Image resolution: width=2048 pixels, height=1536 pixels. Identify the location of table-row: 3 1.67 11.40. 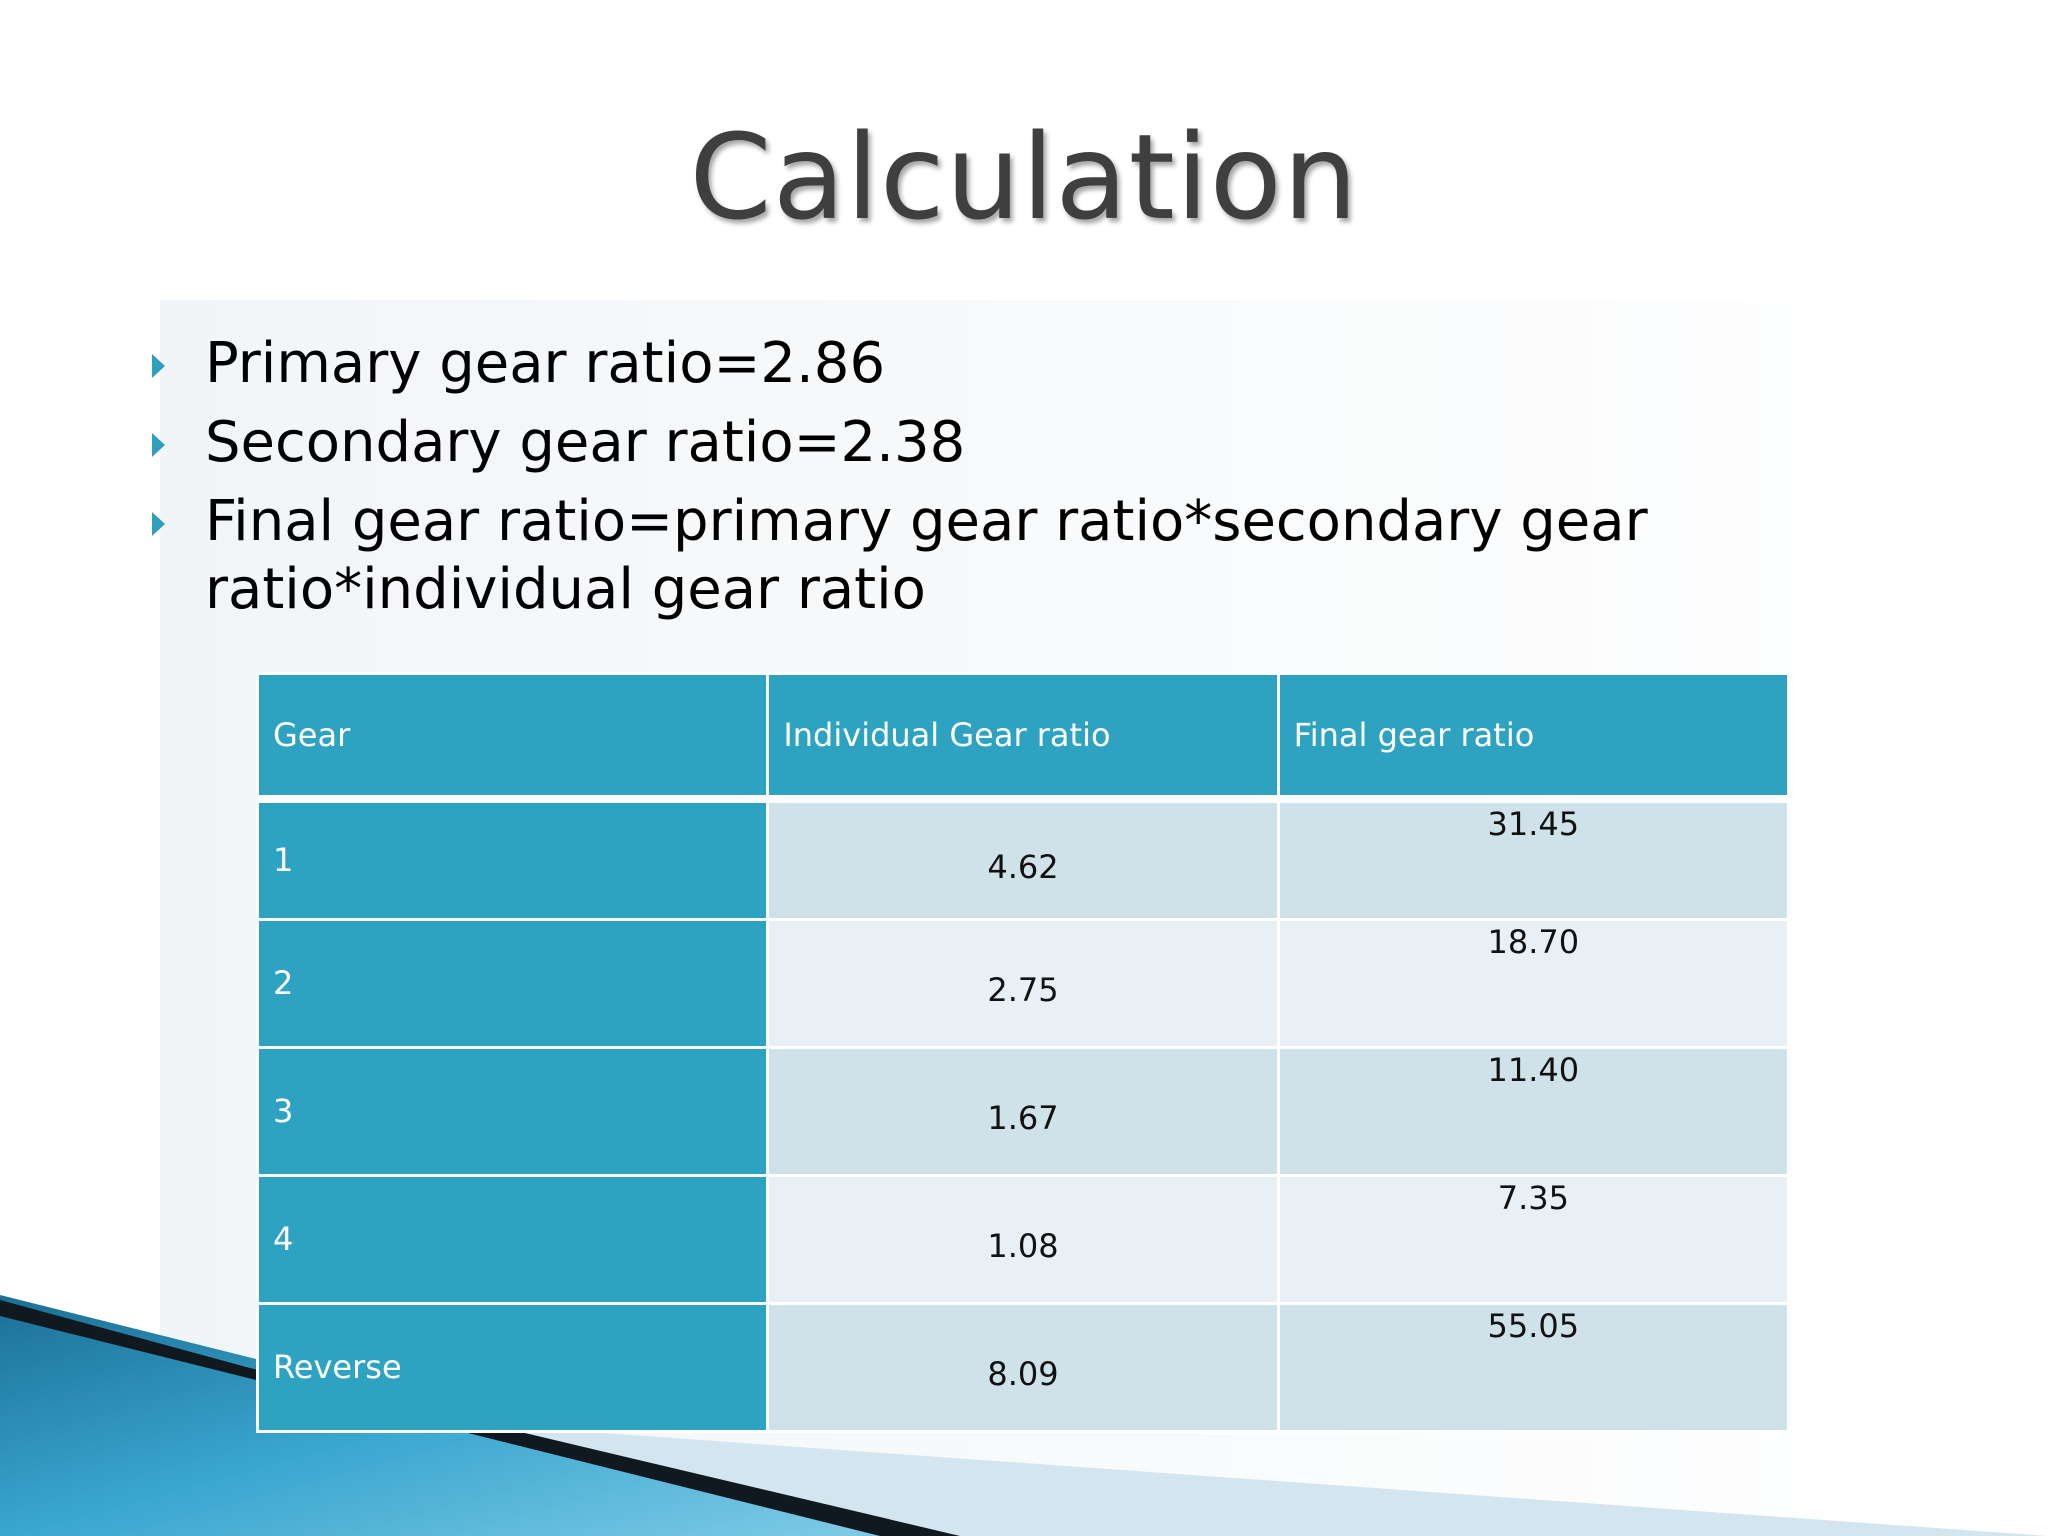
(1023, 1111).